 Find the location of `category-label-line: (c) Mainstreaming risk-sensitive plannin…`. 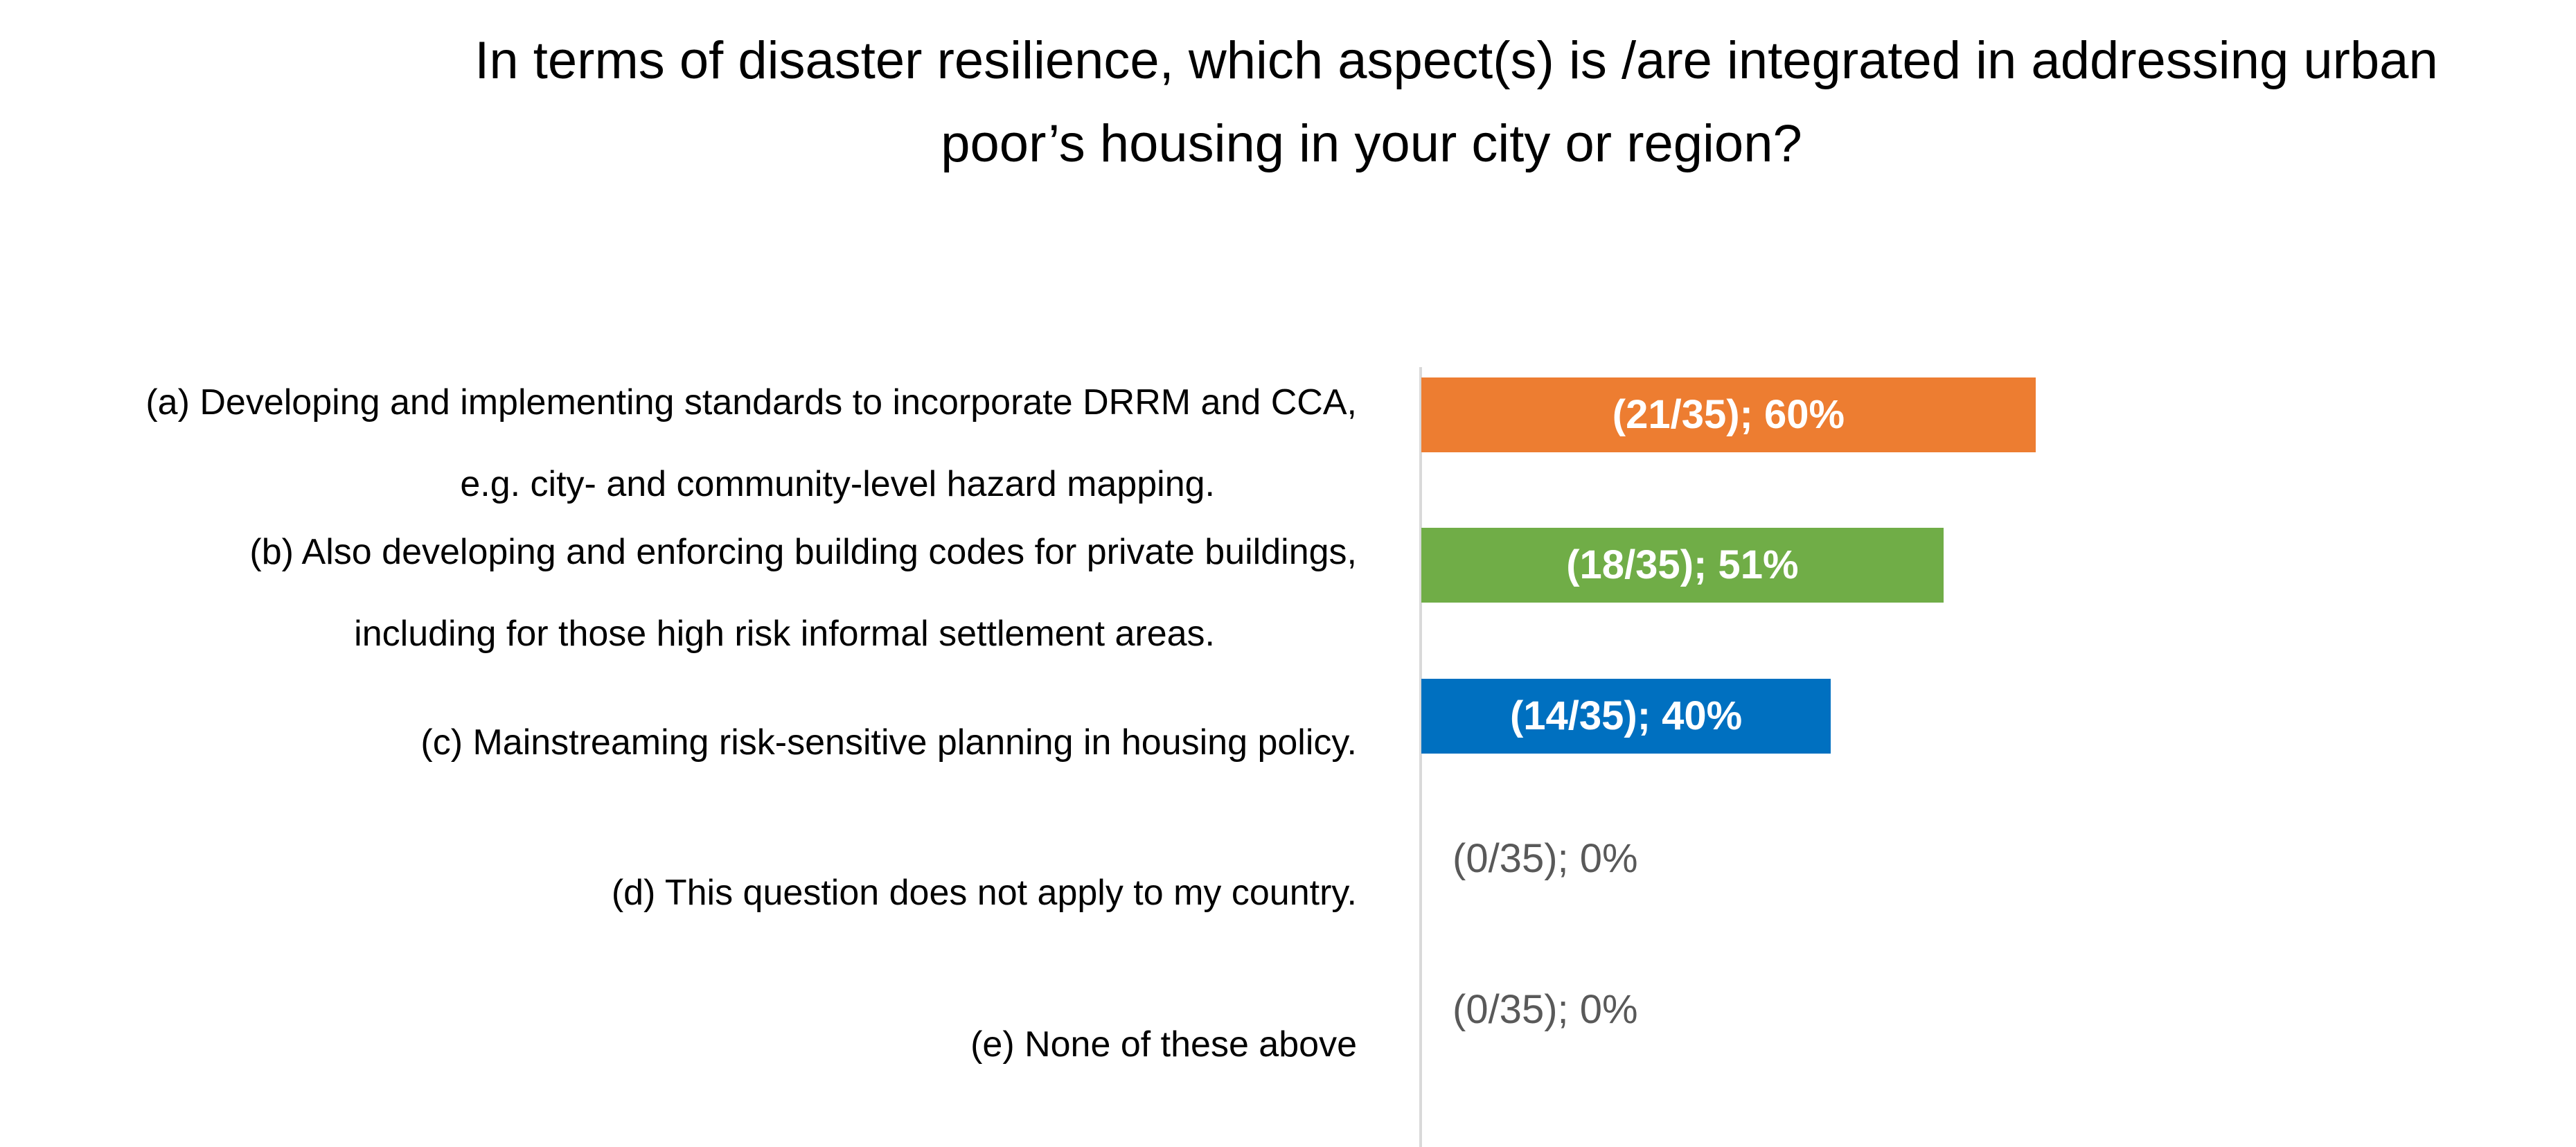

category-label-line: (c) Mainstreaming risk-sensitive plannin… is located at coordinates (888, 742).